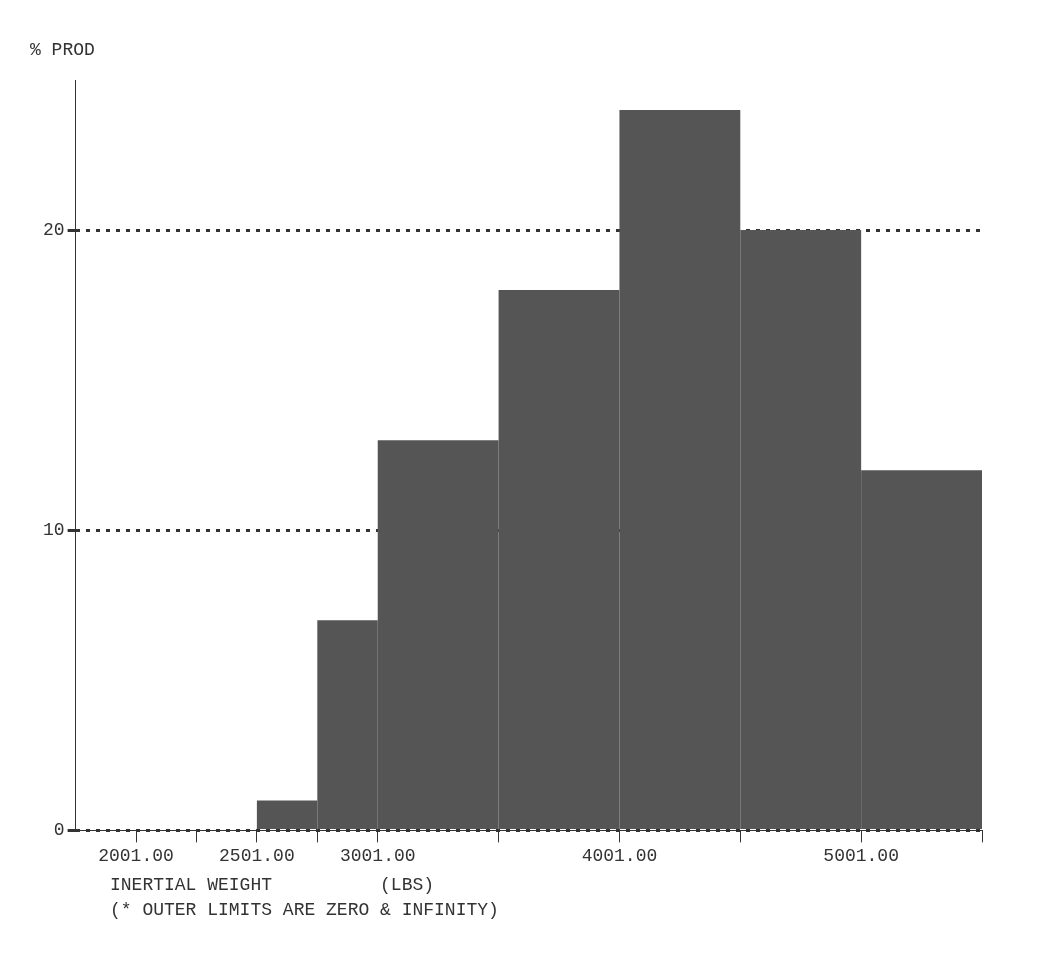 The image size is (1042, 955). What do you see at coordinates (861, 855) in the screenshot?
I see `x-tick-label: 5001.00` at bounding box center [861, 855].